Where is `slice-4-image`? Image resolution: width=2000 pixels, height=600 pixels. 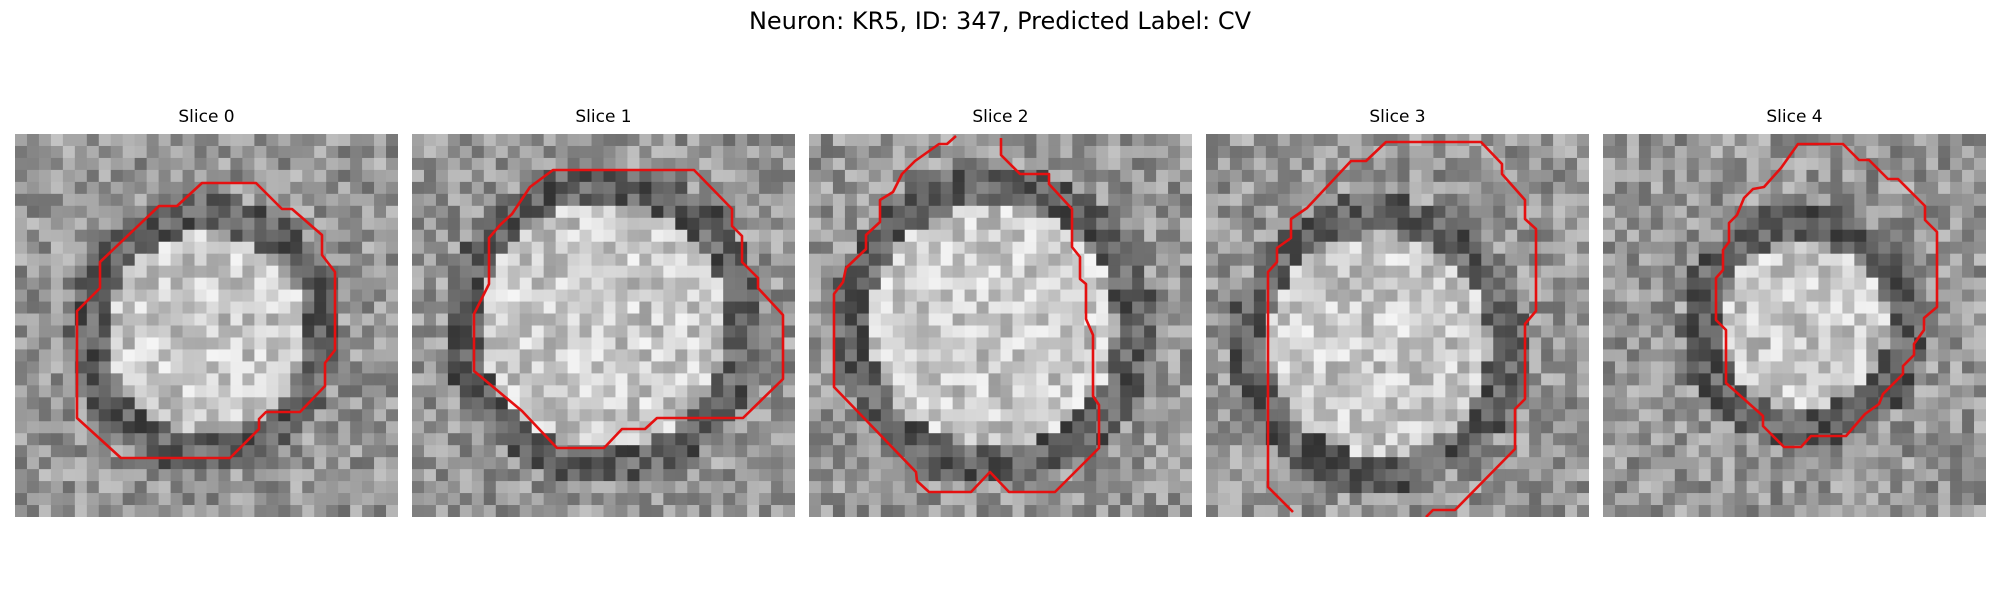 slice-4-image is located at coordinates (1794, 325).